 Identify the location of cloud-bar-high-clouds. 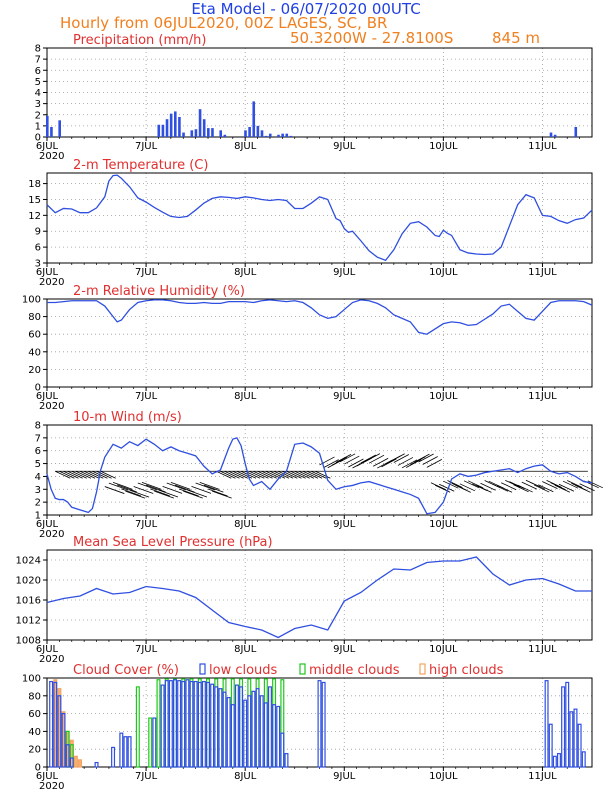
(80, 763).